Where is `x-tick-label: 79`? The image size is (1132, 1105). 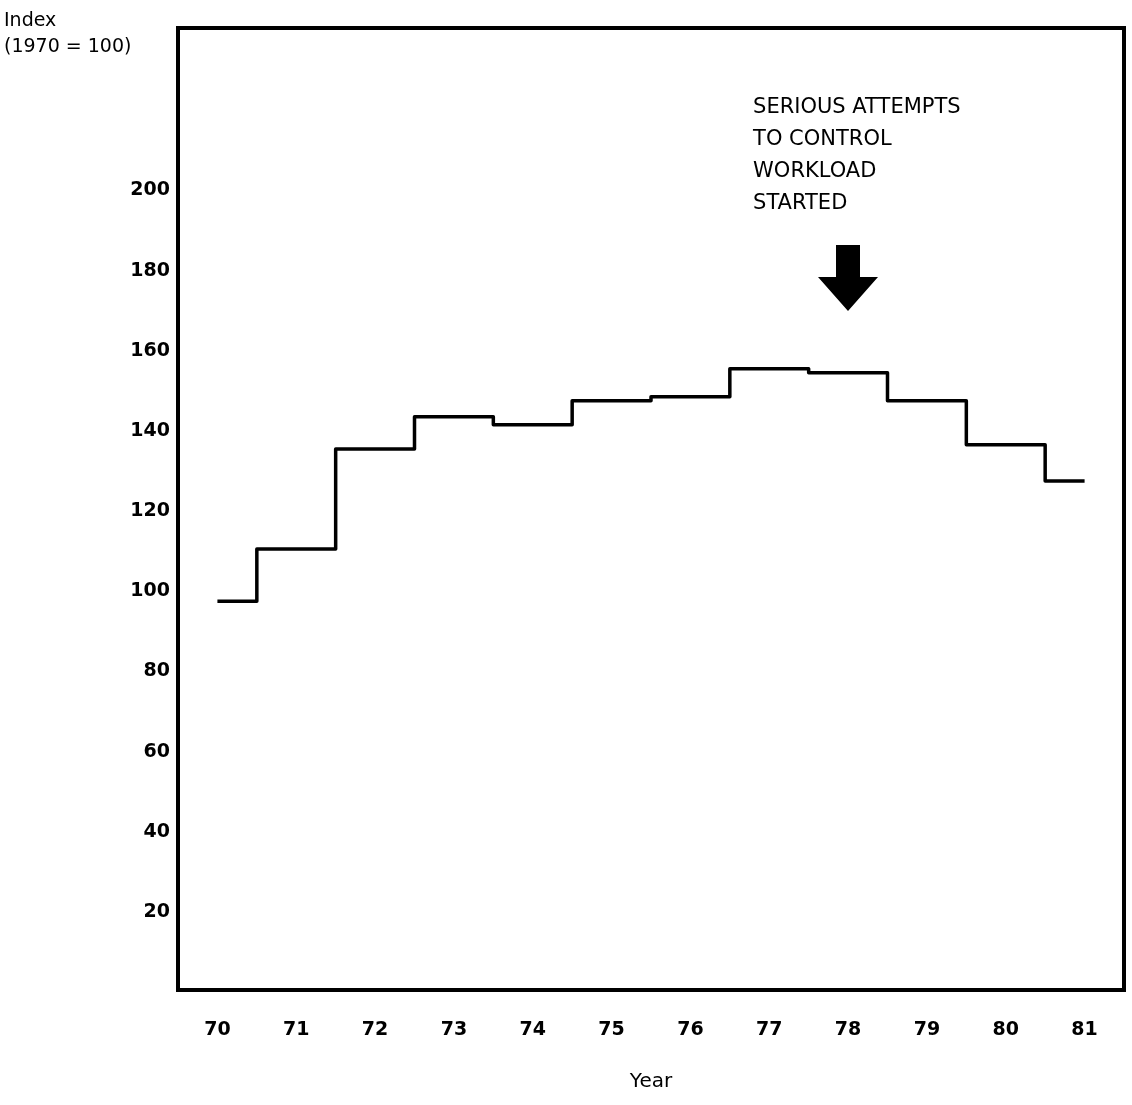
x-tick-label: 79 is located at coordinates (927, 1027).